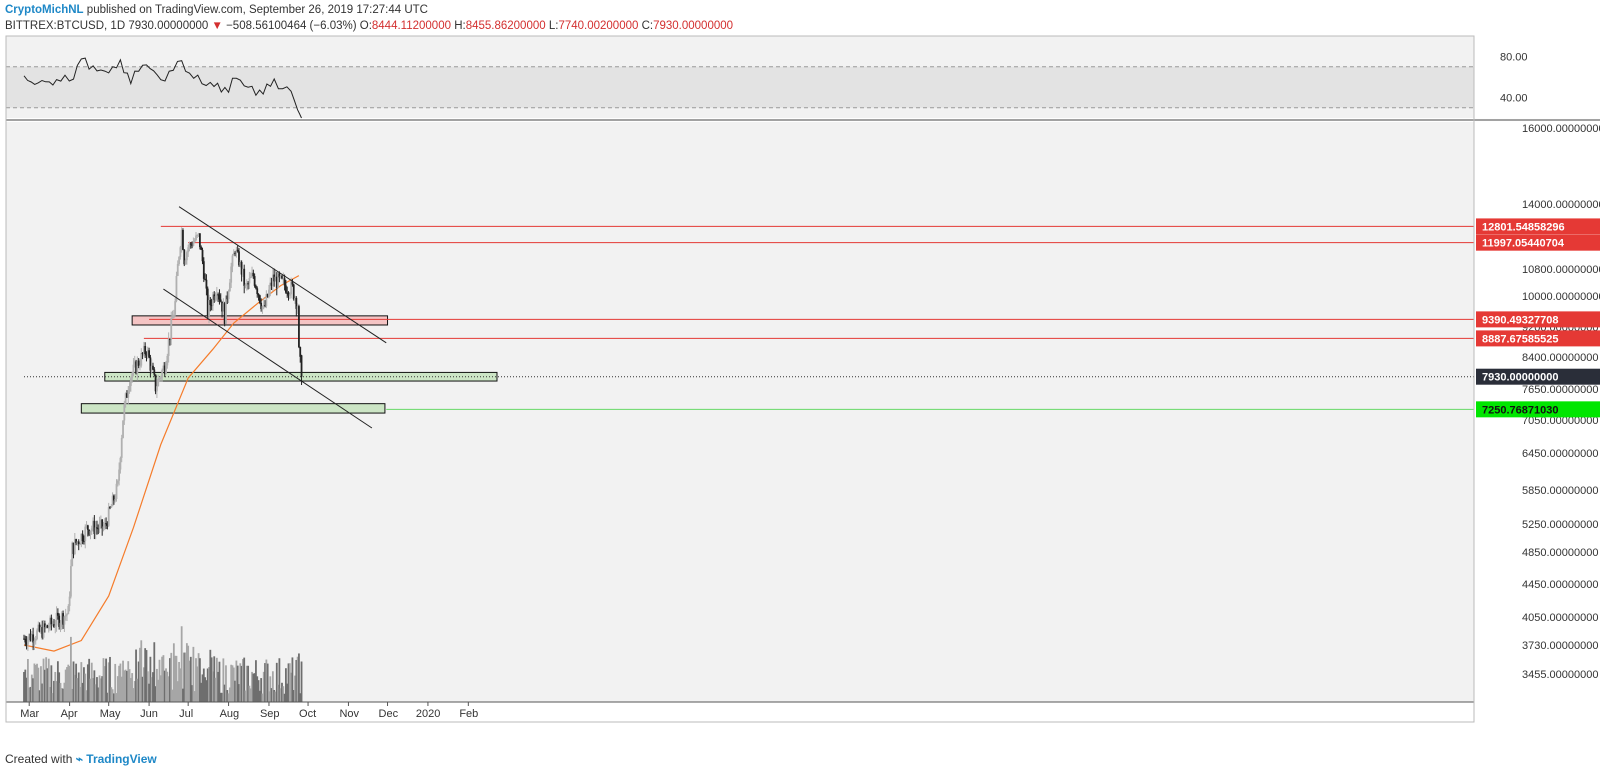 The height and width of the screenshot is (771, 1600). What do you see at coordinates (44, 10) in the screenshot?
I see `author-link: CryptoMichNL` at bounding box center [44, 10].